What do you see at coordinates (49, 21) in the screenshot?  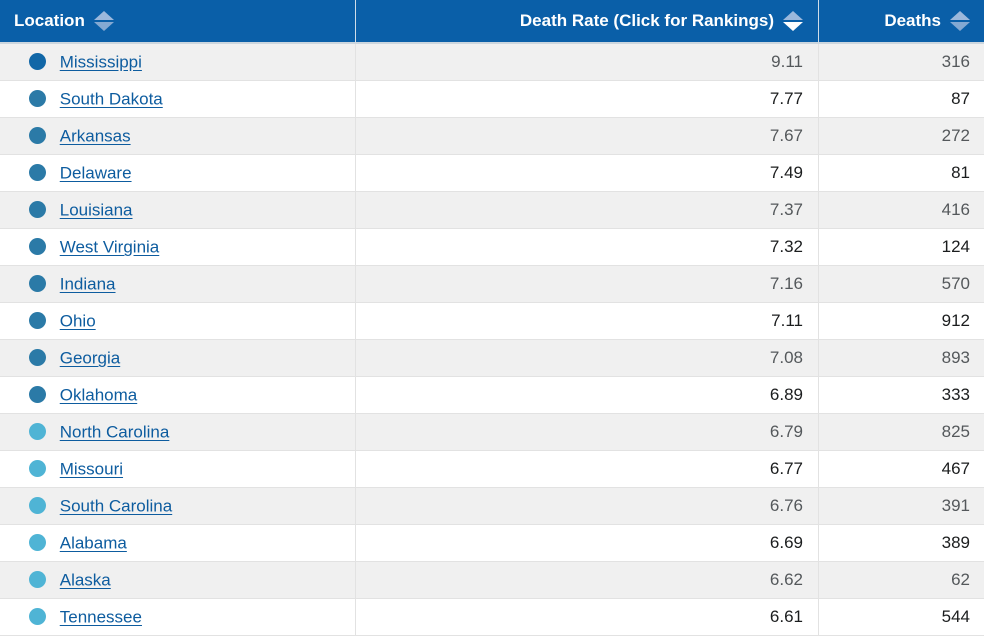 I see `column-header-location-label: Location` at bounding box center [49, 21].